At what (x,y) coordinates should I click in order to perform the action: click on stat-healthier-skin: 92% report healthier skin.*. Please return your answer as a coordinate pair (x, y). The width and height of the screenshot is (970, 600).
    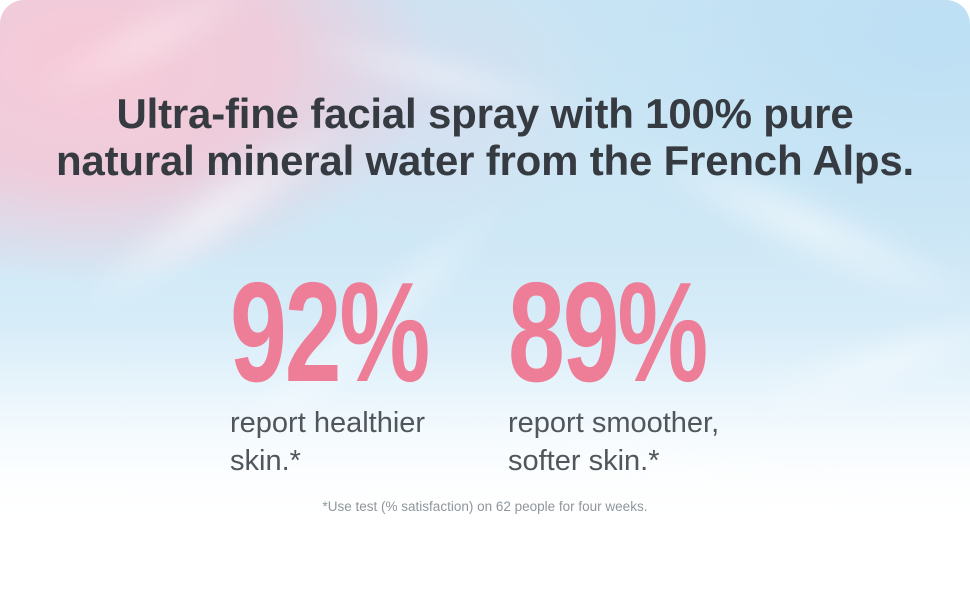
    Looking at the image, I should click on (367, 371).